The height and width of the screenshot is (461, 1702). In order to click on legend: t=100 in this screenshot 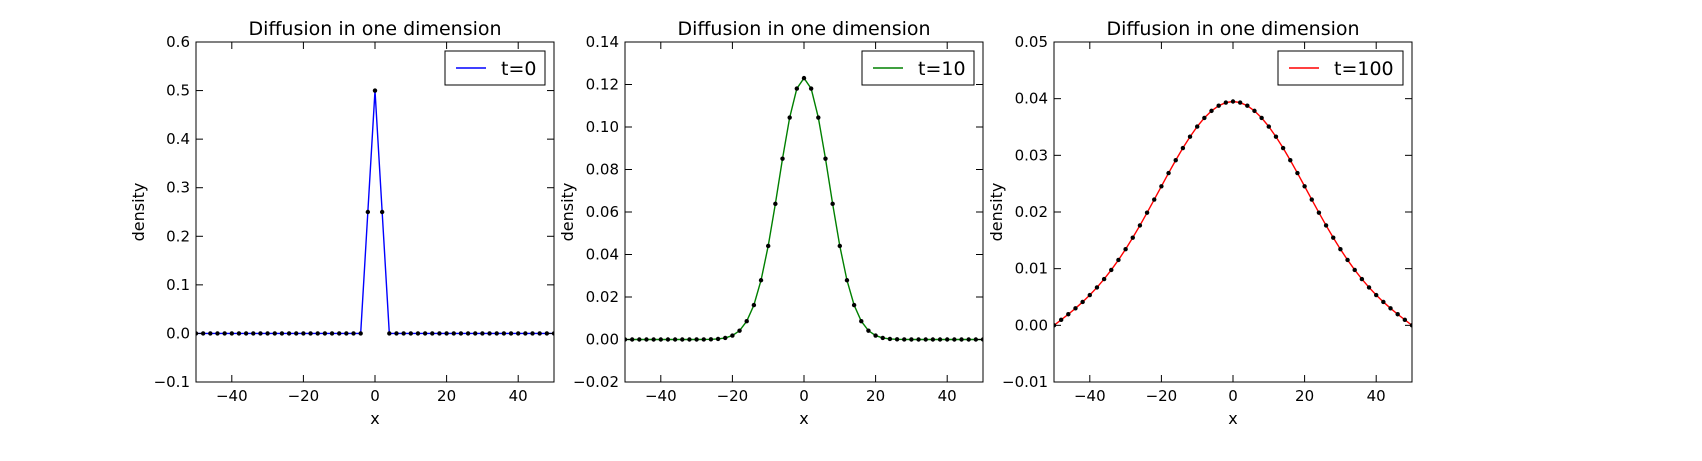, I will do `click(1340, 68)`.